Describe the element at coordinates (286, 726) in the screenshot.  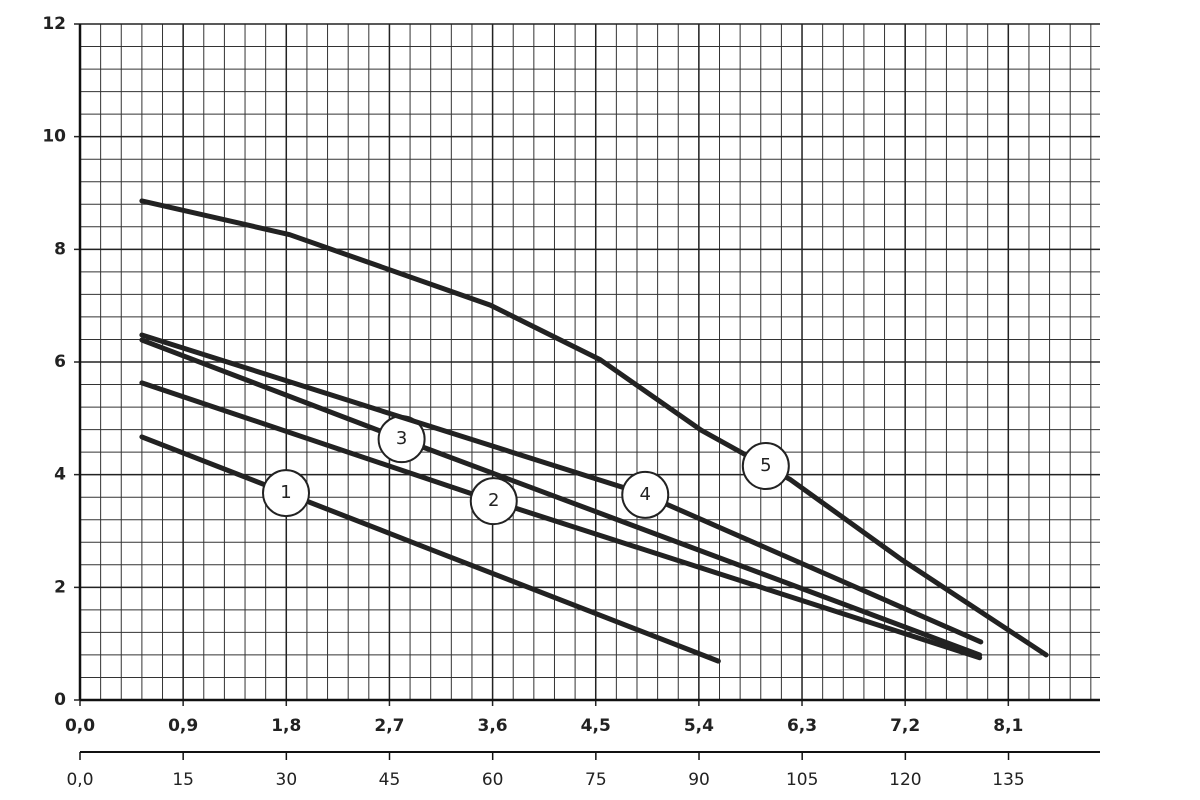
I see `x-tick-label: 1,8` at that location.